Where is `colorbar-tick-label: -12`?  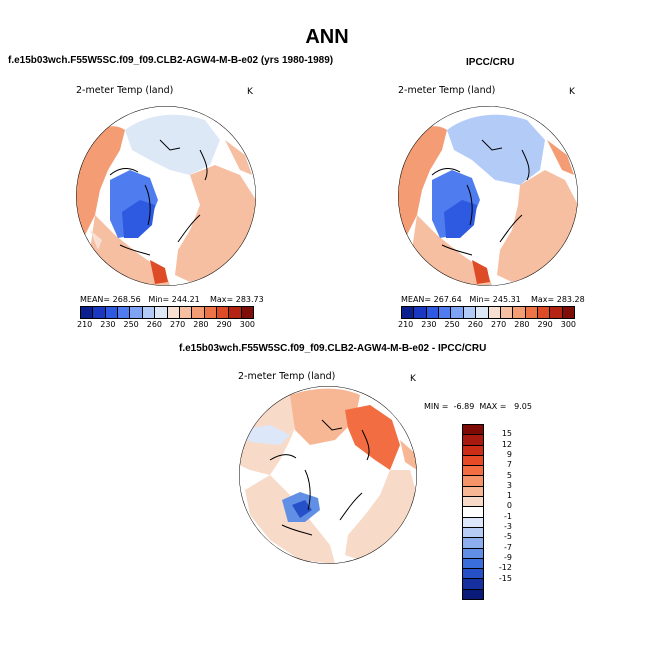
colorbar-tick-label: -12 is located at coordinates (505, 568).